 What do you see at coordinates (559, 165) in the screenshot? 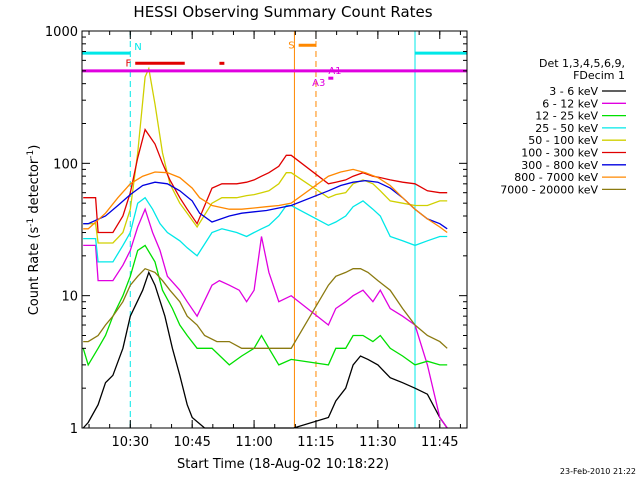
I see `legend-label-6: 300 - 800 keV` at bounding box center [559, 165].